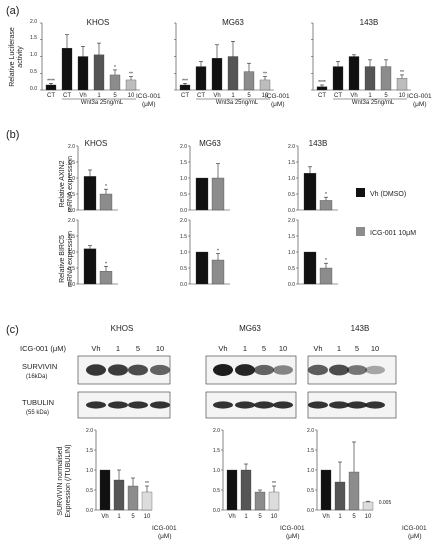 Image resolution: width=444 pixels, height=550 pixels. I want to click on c-KHOS-ytick-label: 2.0, so click(89, 431).